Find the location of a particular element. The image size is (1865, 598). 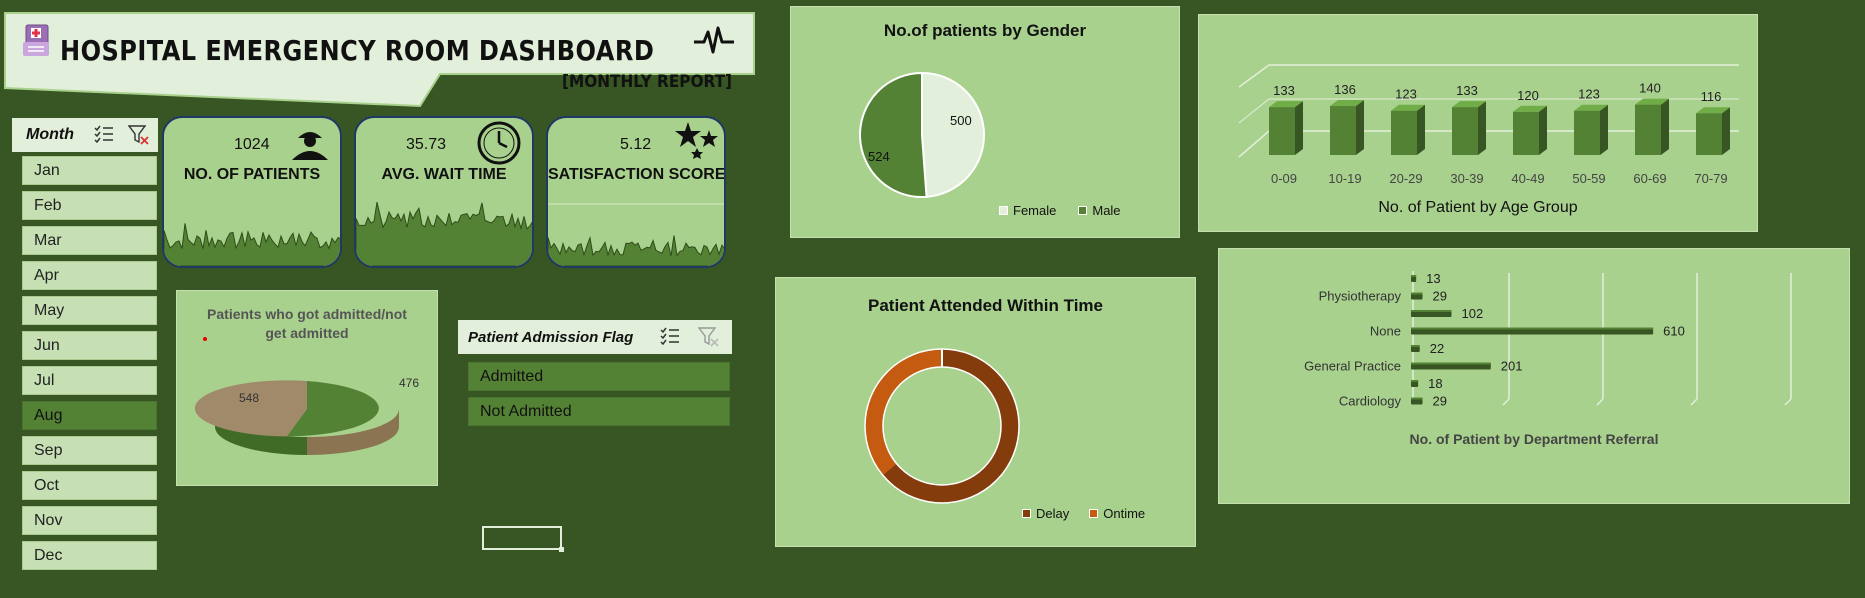

legend-item: Ontime is located at coordinates (1117, 513).